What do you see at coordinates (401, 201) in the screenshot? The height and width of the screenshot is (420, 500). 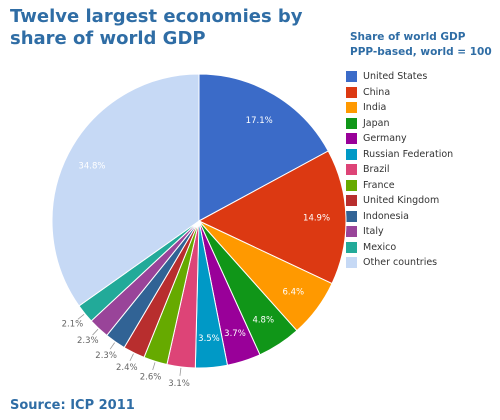 I see `legend-label: United Kingdom` at bounding box center [401, 201].